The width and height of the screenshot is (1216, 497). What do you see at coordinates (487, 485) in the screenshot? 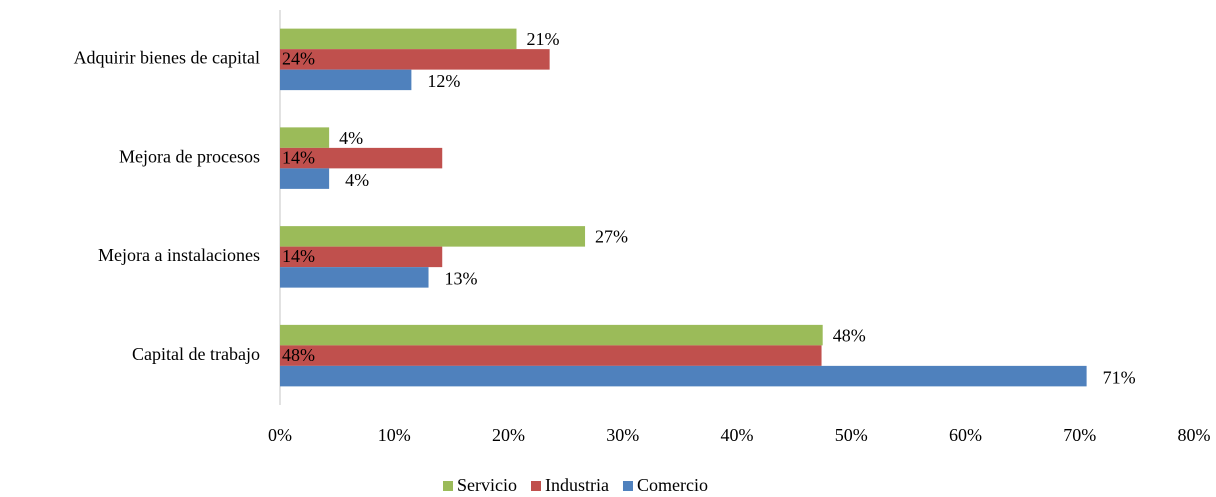
I see `legend-label: Servicio` at bounding box center [487, 485].